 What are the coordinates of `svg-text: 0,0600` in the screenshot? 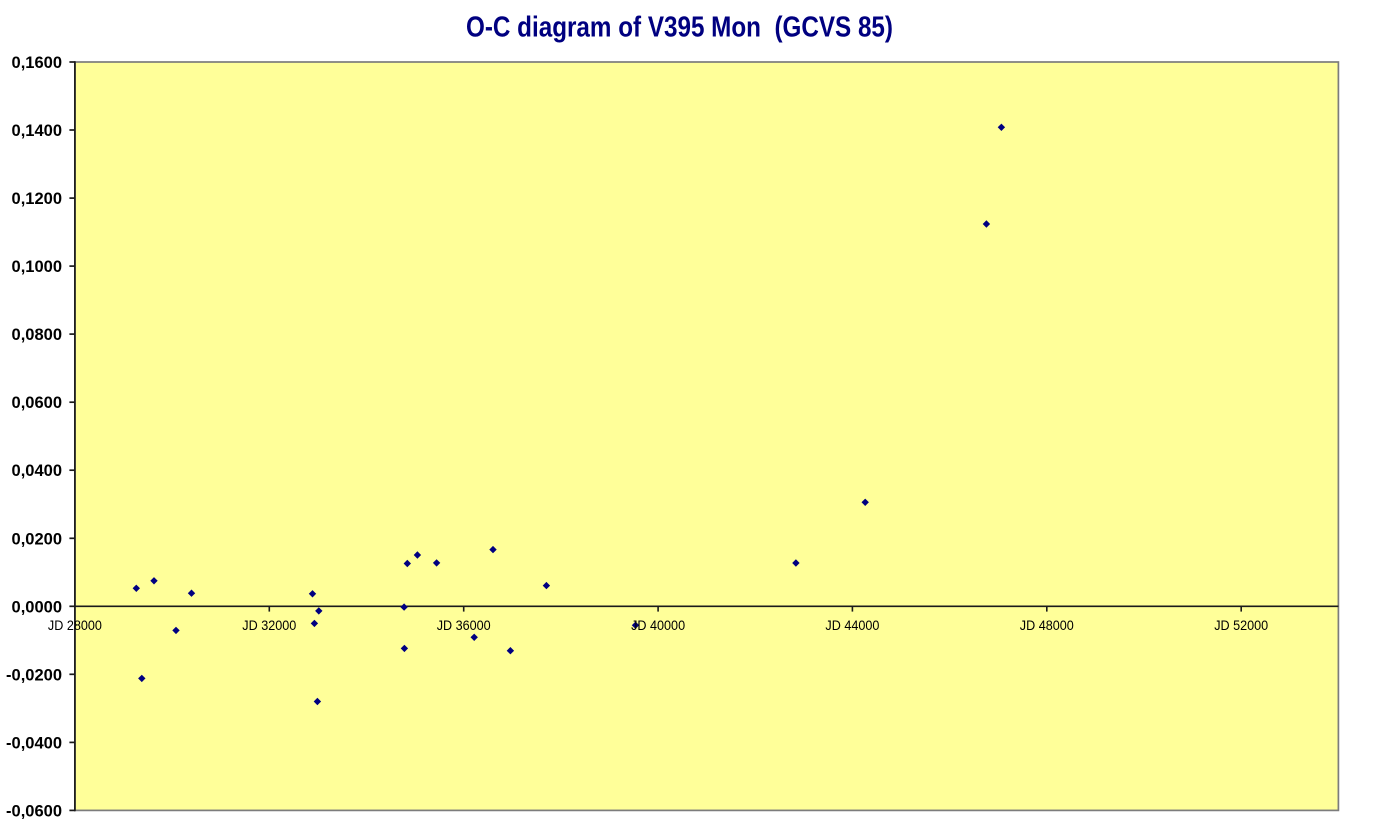 It's located at (37, 403).